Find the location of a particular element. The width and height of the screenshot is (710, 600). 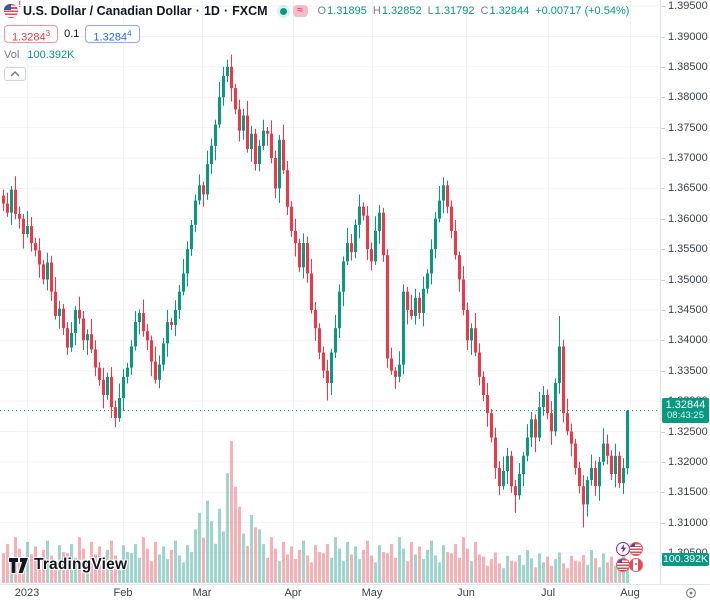

chevron-up-icon is located at coordinates (15, 74).